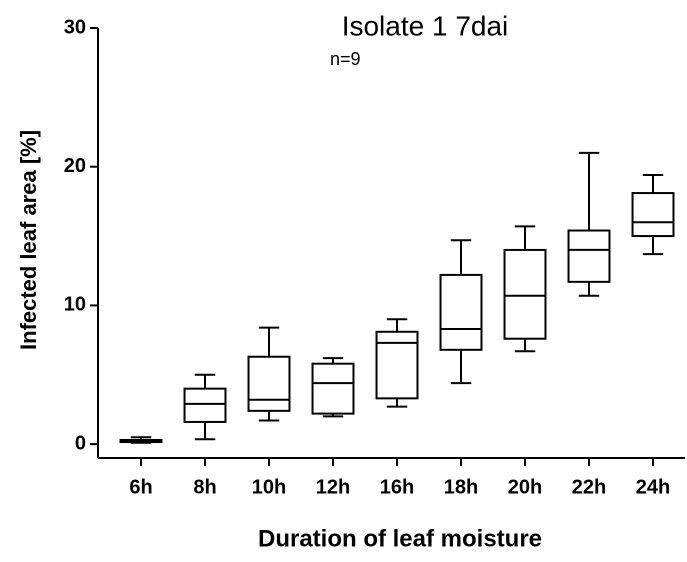 This screenshot has width=687, height=562. I want to click on chart-subtitle: n=9, so click(345, 59).